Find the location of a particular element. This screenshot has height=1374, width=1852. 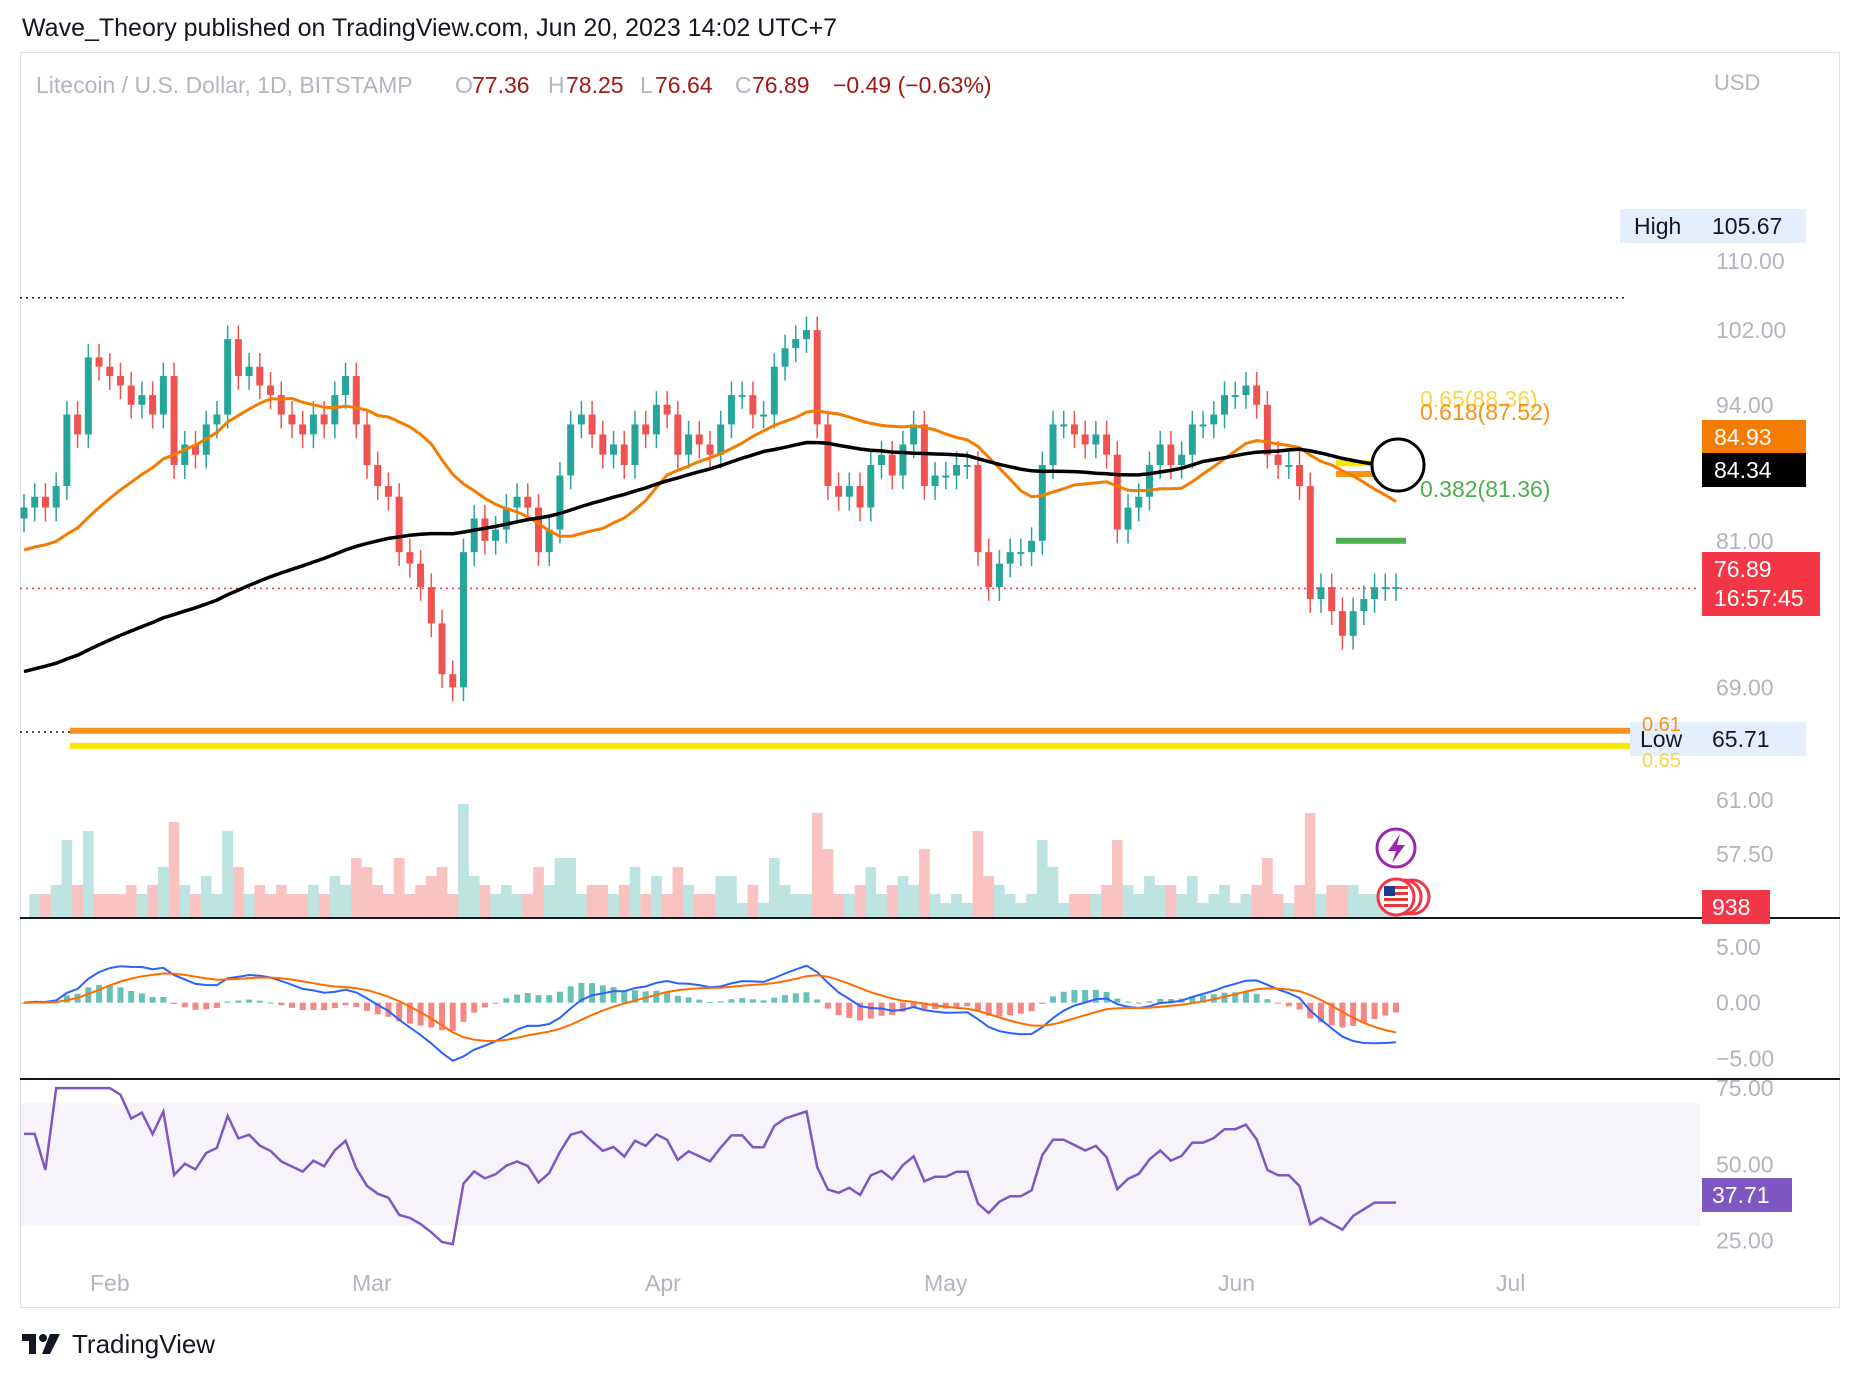

us-flag-icon is located at coordinates (1403, 897).